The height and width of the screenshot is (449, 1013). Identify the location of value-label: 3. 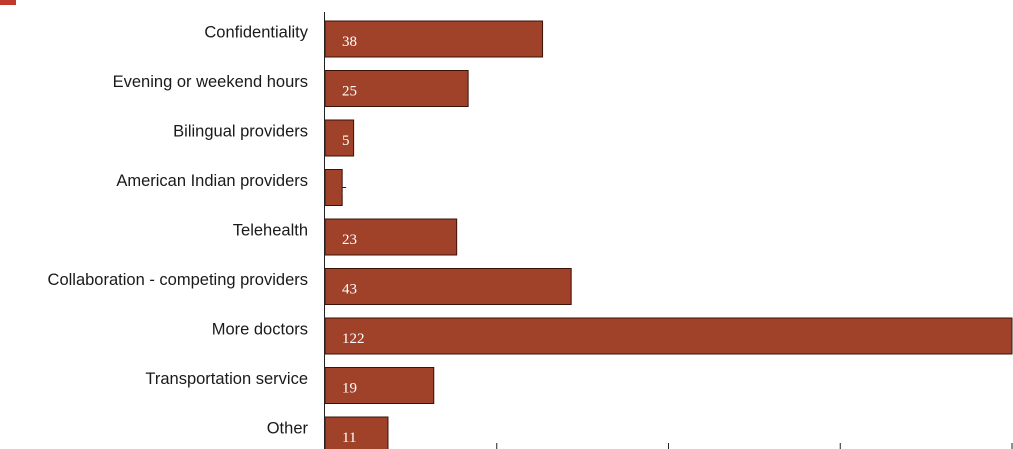
(346, 191).